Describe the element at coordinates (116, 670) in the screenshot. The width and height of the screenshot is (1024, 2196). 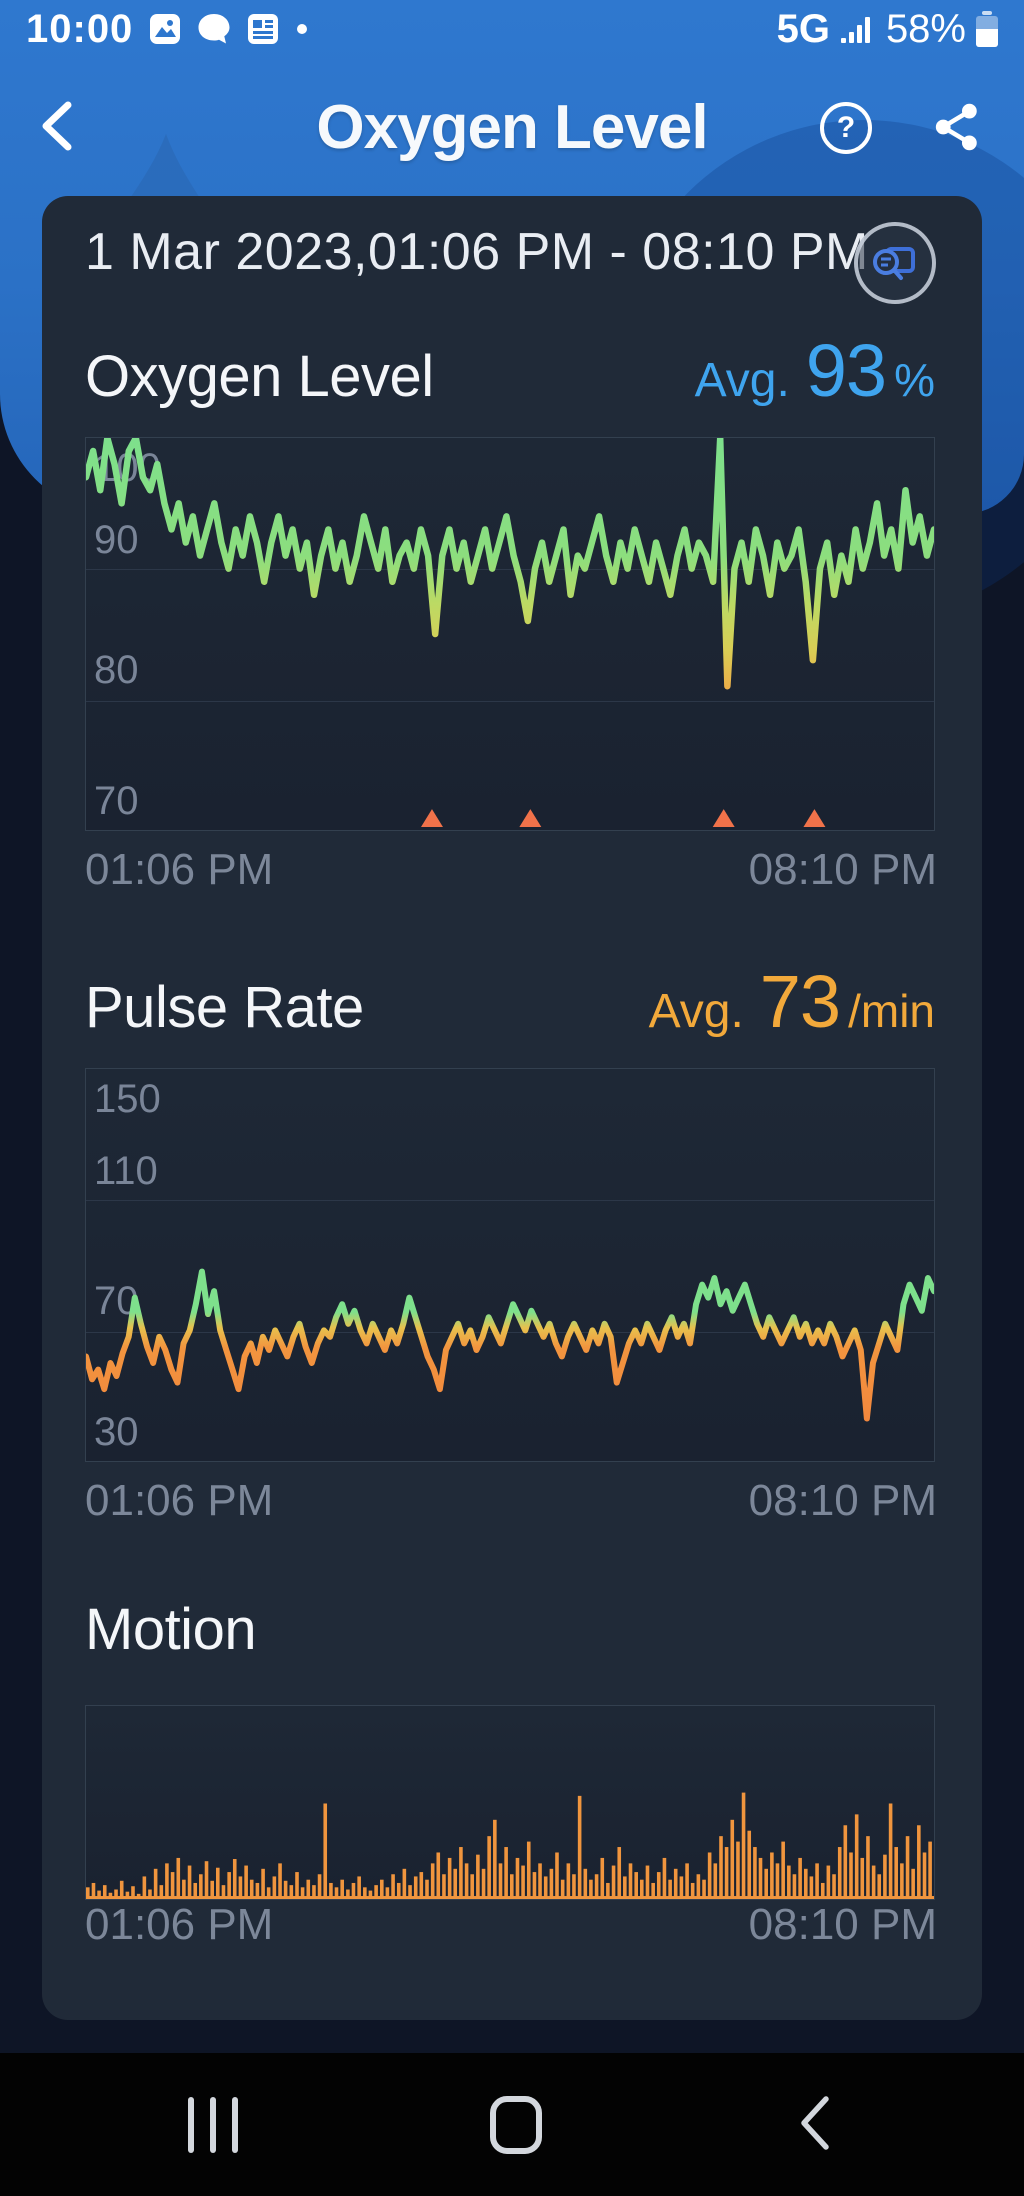
I see `oxygen-ytick-80: 80` at that location.